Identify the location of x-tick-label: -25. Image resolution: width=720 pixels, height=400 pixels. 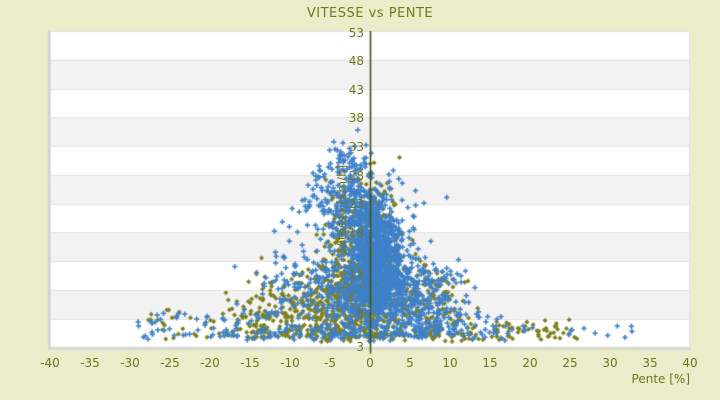
(170, 363).